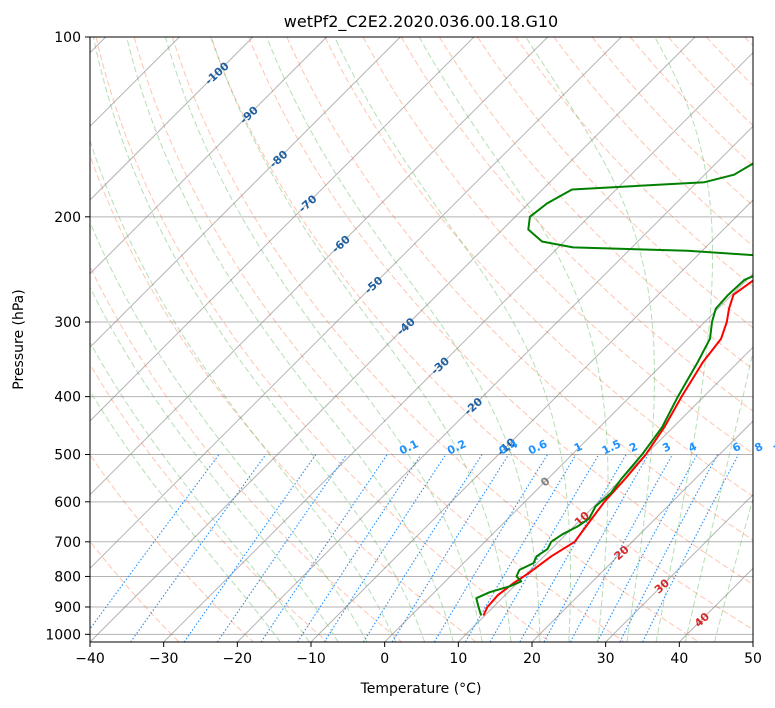 This screenshot has height=708, width=775. I want to click on x-axis-label: Temperature (°C), so click(421, 689).